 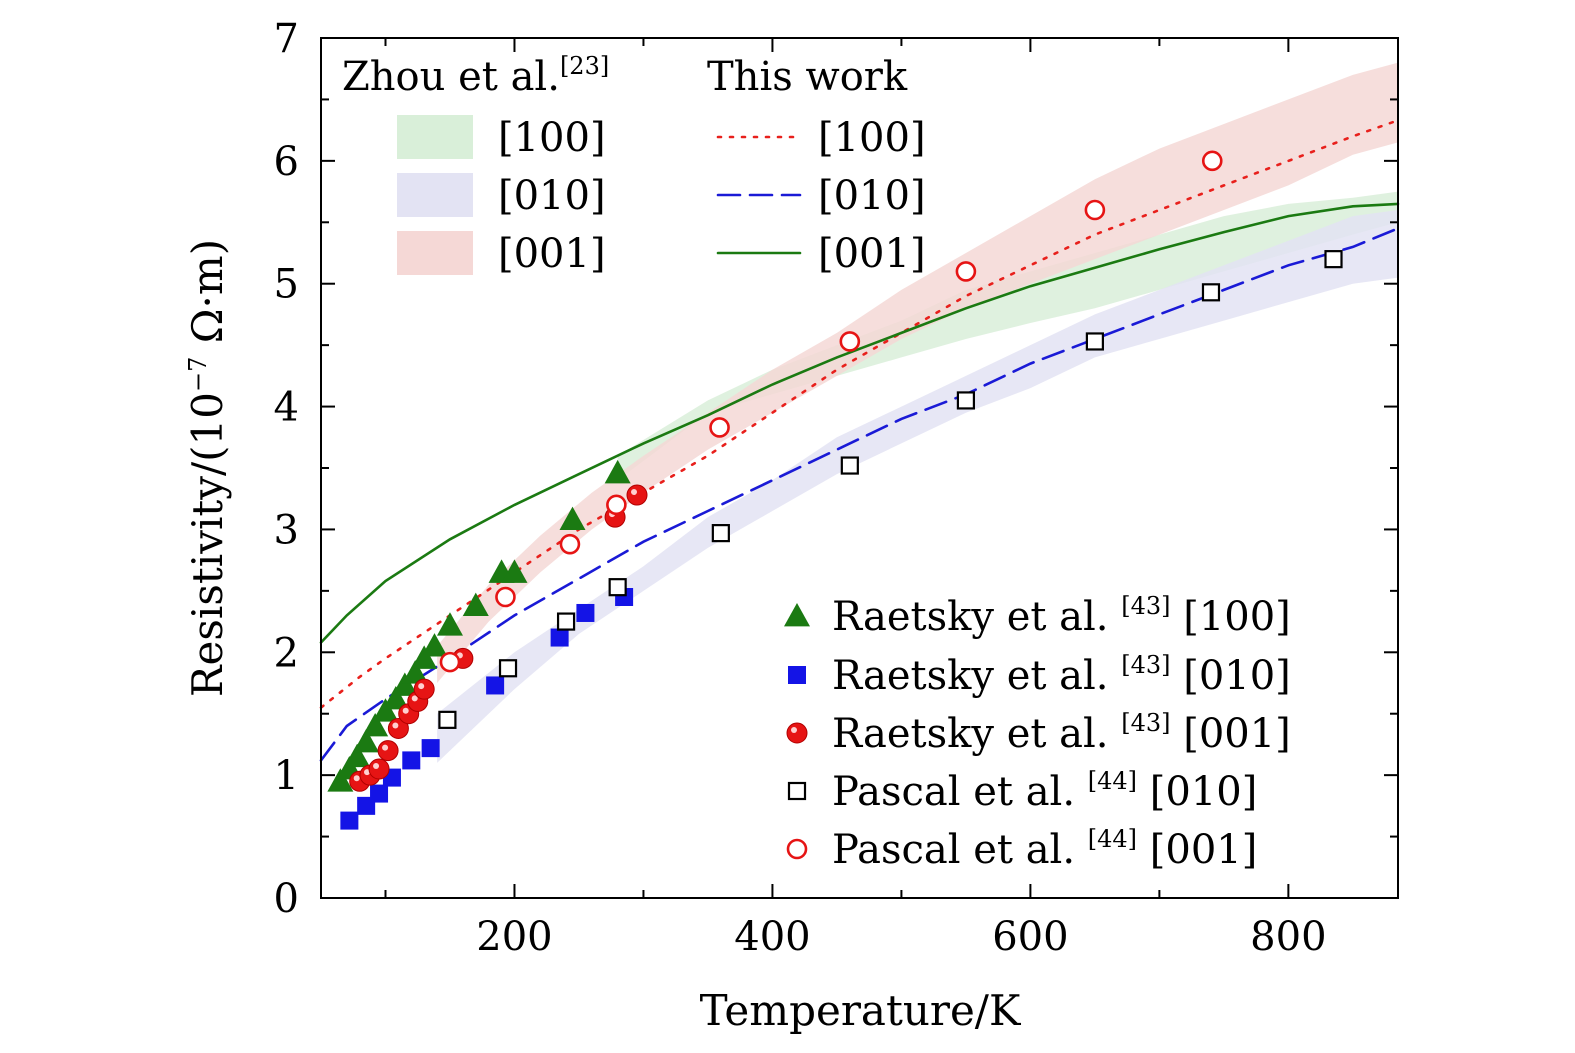 What do you see at coordinates (207, 544) in the screenshot?
I see `y-axis-title-prefix: Resistivity/(10` at bounding box center [207, 544].